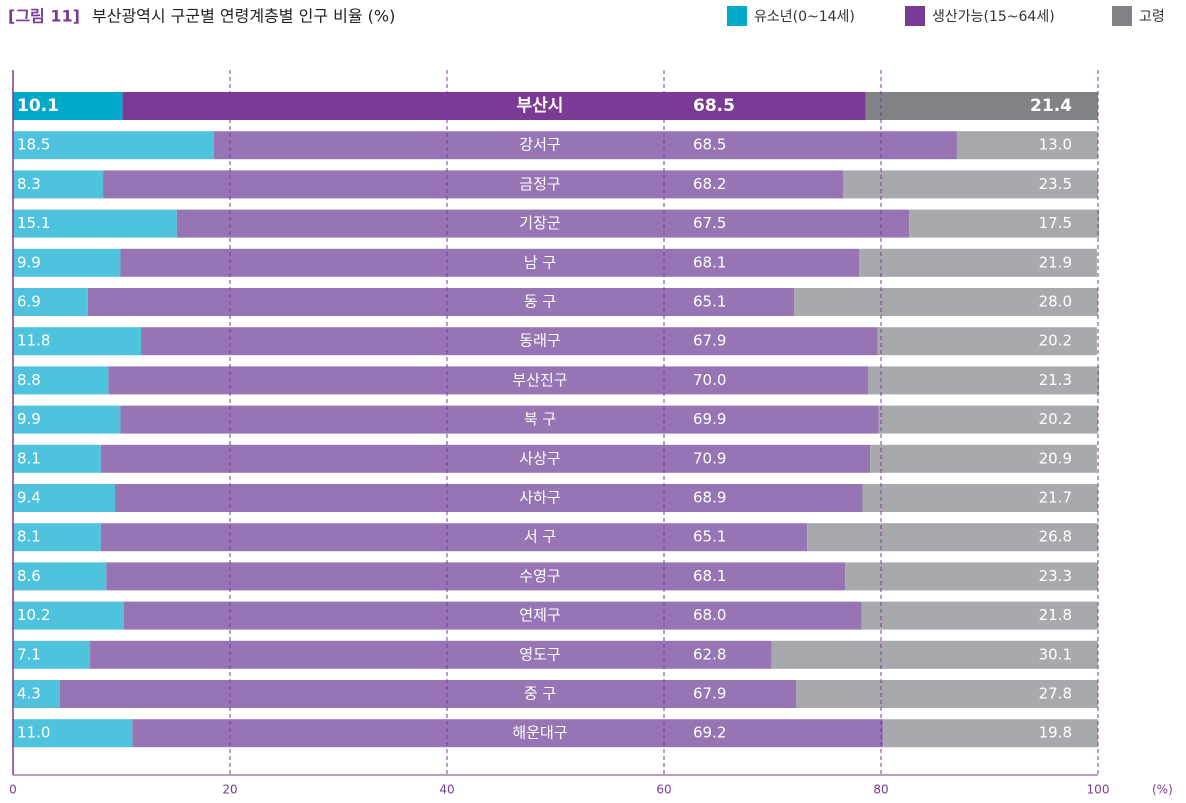 Image resolution: width=1186 pixels, height=803 pixels. I want to click on figure-label: [그림 11], so click(44, 16).